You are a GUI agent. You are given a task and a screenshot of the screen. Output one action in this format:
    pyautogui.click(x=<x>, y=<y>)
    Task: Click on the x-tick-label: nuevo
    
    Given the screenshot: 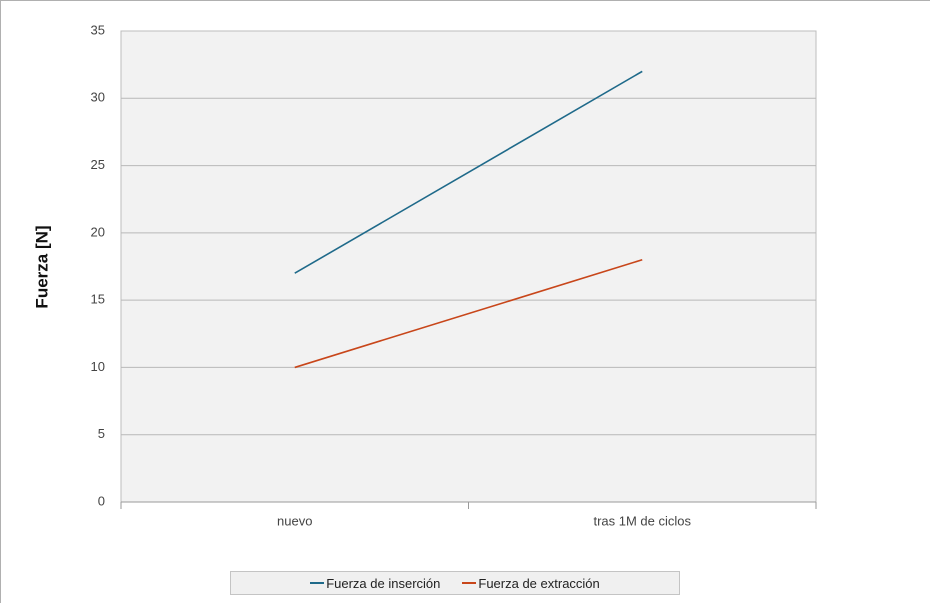 What is the action you would take?
    pyautogui.click(x=294, y=520)
    